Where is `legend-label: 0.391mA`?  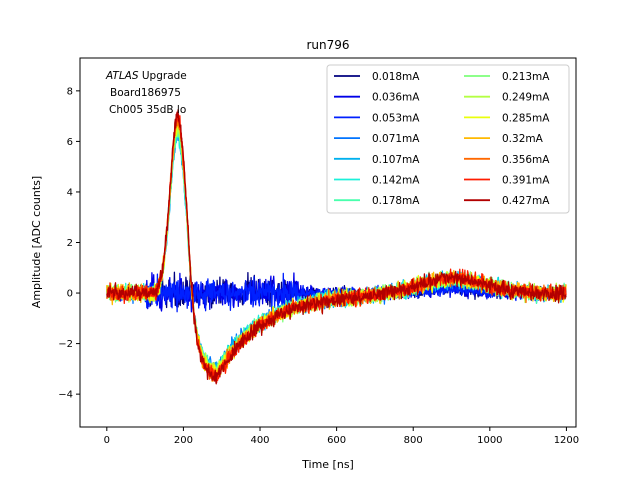
legend-label: 0.391mA is located at coordinates (526, 181).